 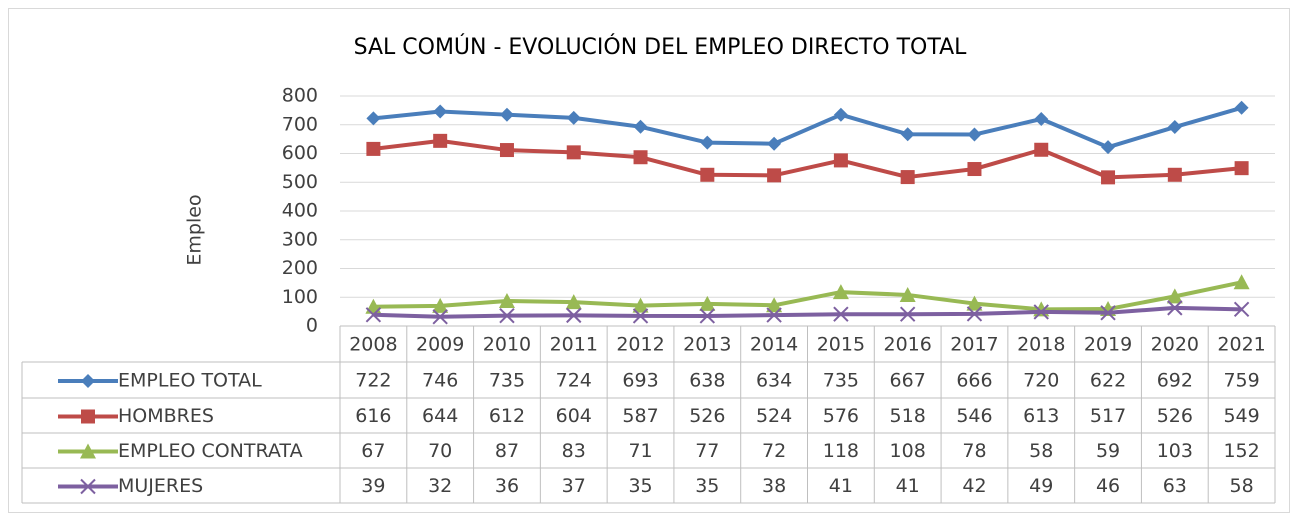 What do you see at coordinates (908, 416) in the screenshot?
I see `table-value: 518` at bounding box center [908, 416].